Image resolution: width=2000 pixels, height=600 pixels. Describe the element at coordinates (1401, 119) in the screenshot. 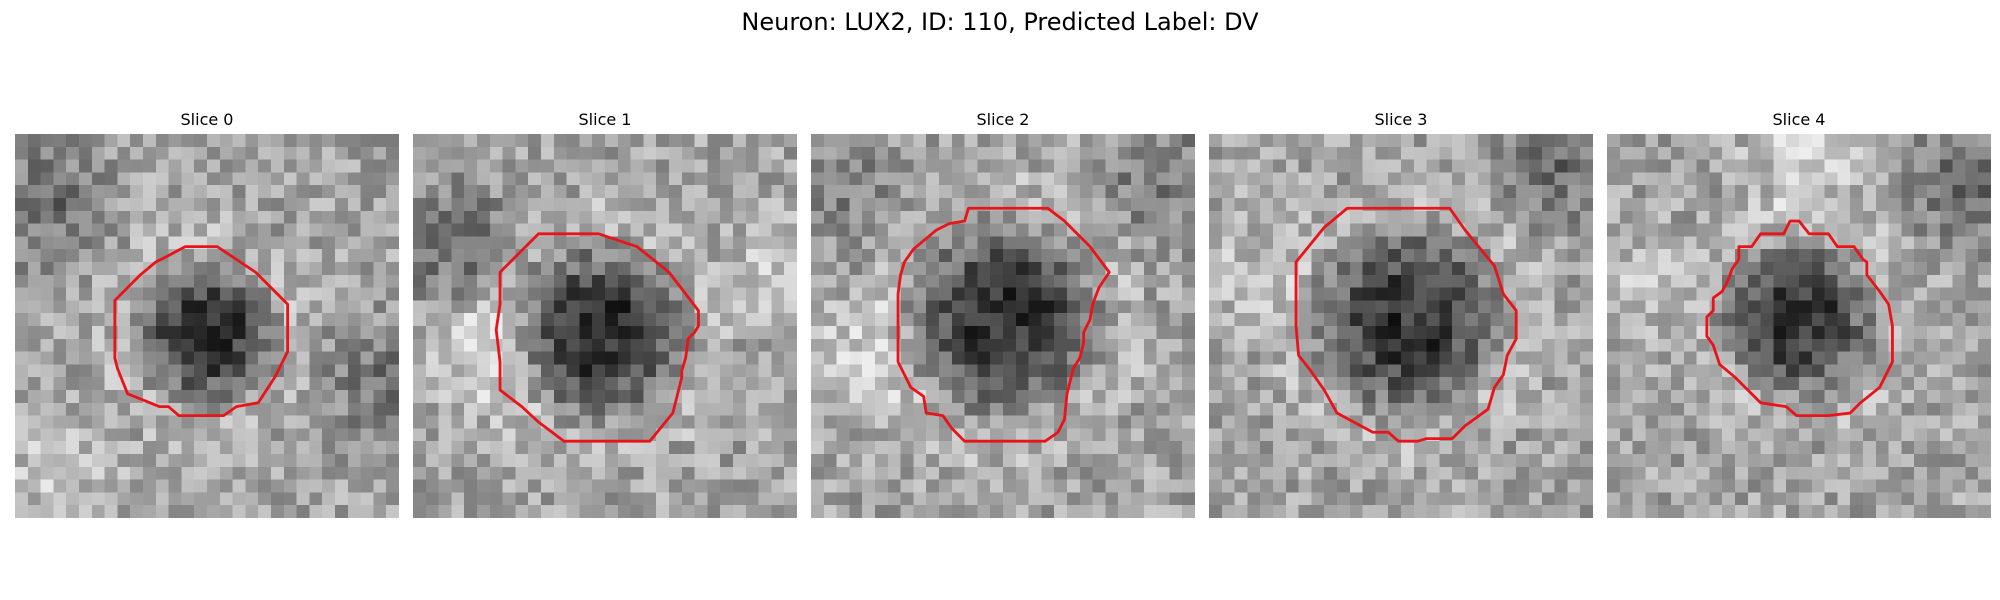

I see `slice-title-3: Slice 3` at that location.